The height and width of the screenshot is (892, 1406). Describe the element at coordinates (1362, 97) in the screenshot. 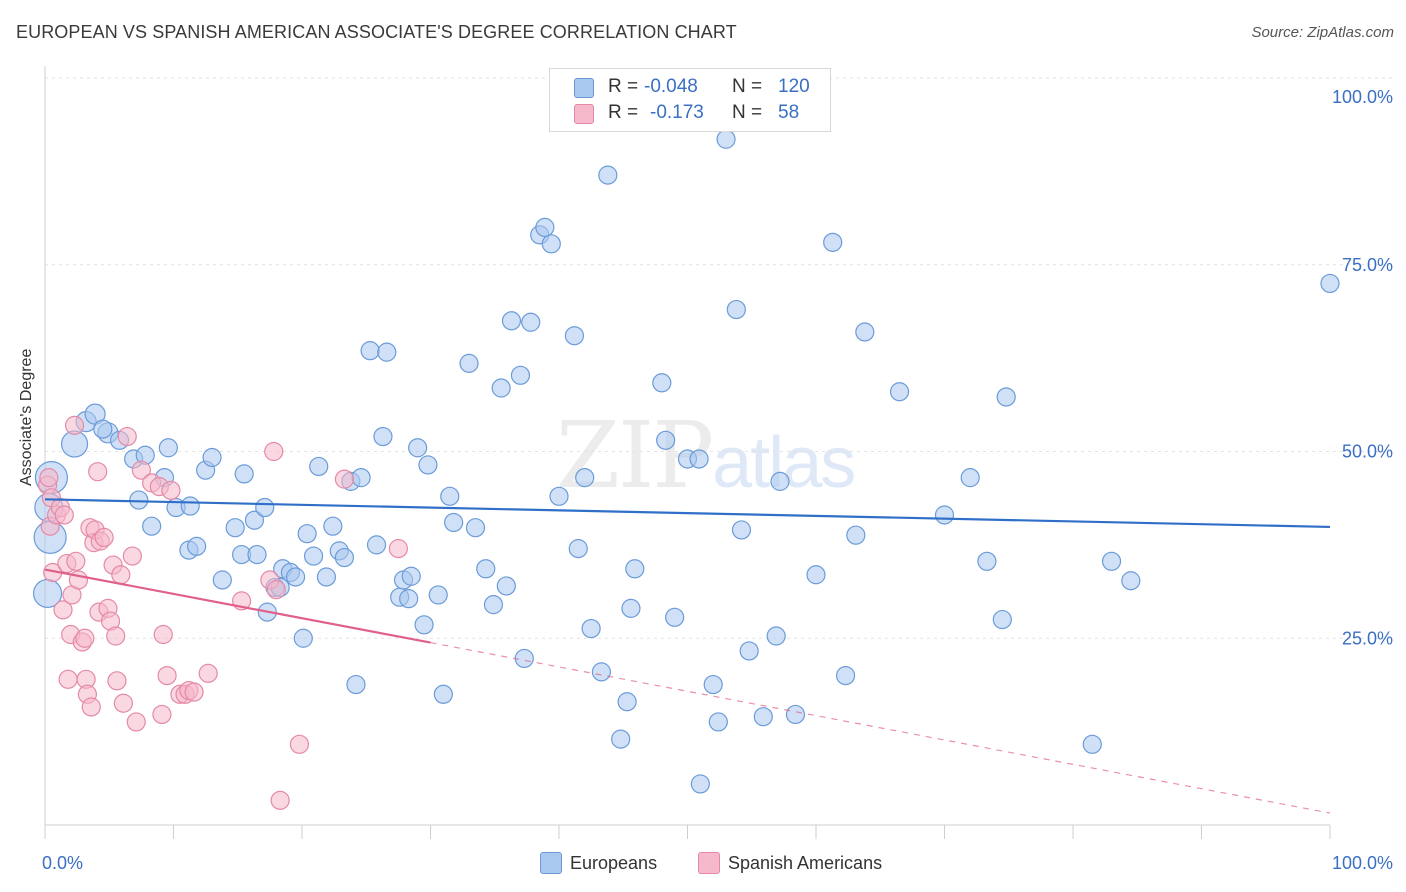

I see `y-tick-label: 100.0%` at that location.